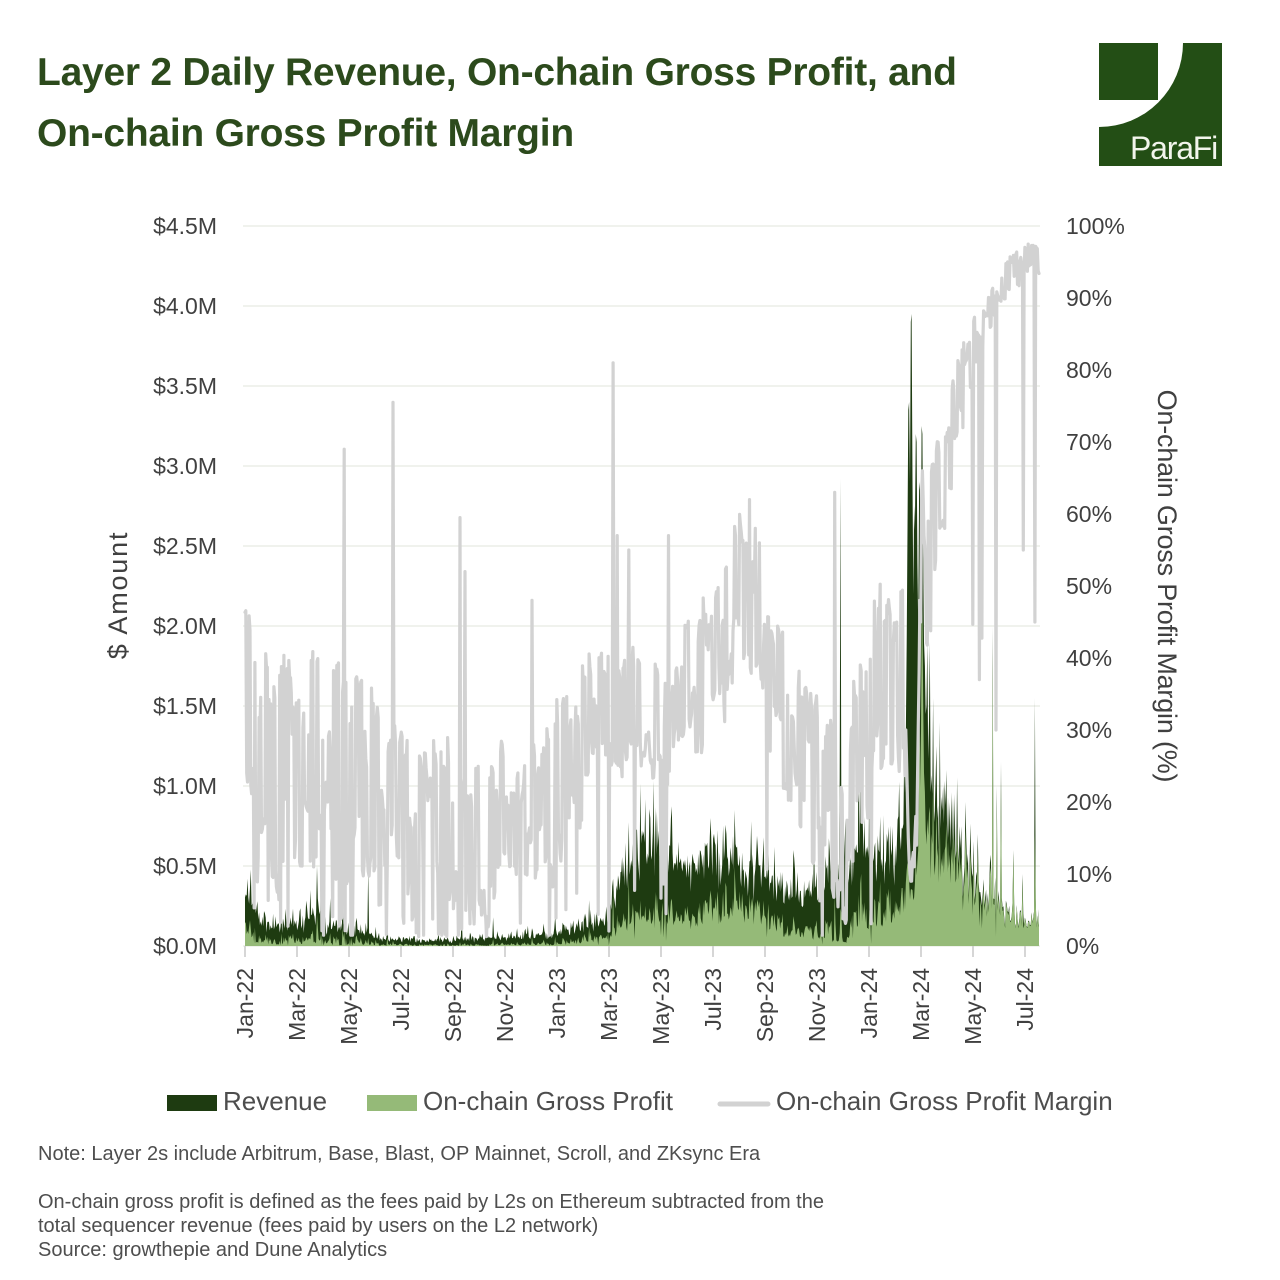  What do you see at coordinates (1089, 730) in the screenshot?
I see `svg-text: 30%` at bounding box center [1089, 730].